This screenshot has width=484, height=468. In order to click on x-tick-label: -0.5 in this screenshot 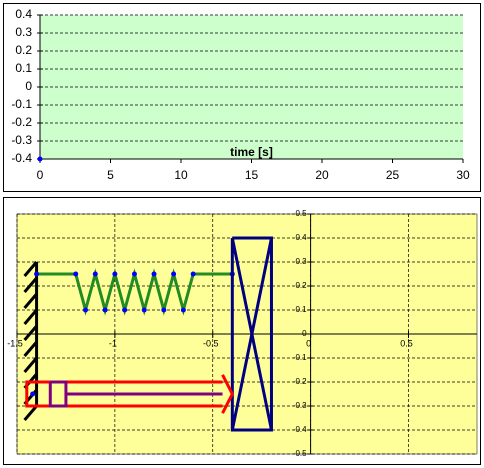, I will do `click(211, 343)`.